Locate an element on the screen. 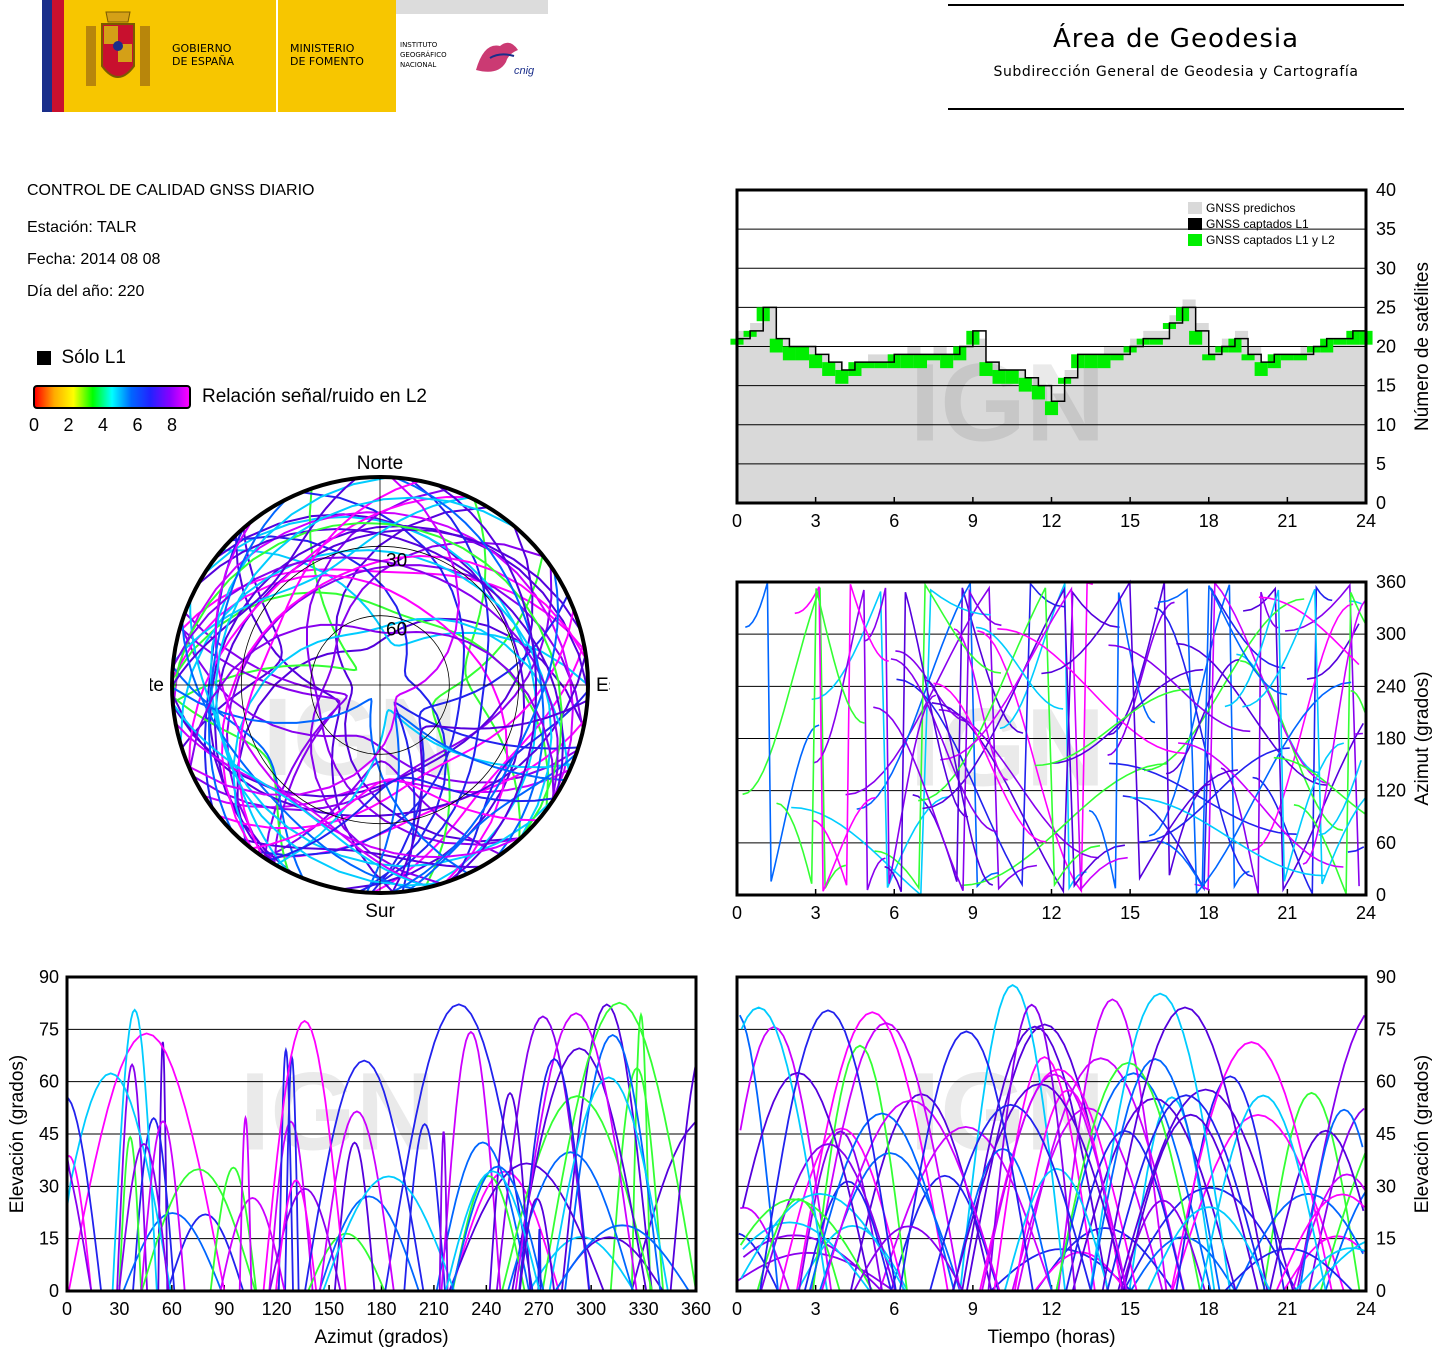 The width and height of the screenshot is (1445, 1350). x-tick-label: 15 is located at coordinates (1130, 521).